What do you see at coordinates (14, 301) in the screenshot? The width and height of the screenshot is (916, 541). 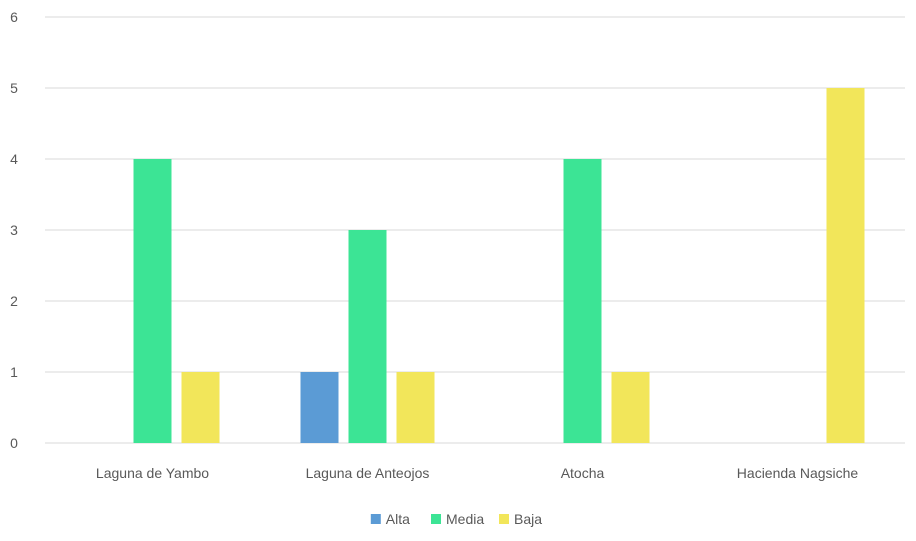 I see `y-tick-label: 2` at bounding box center [14, 301].